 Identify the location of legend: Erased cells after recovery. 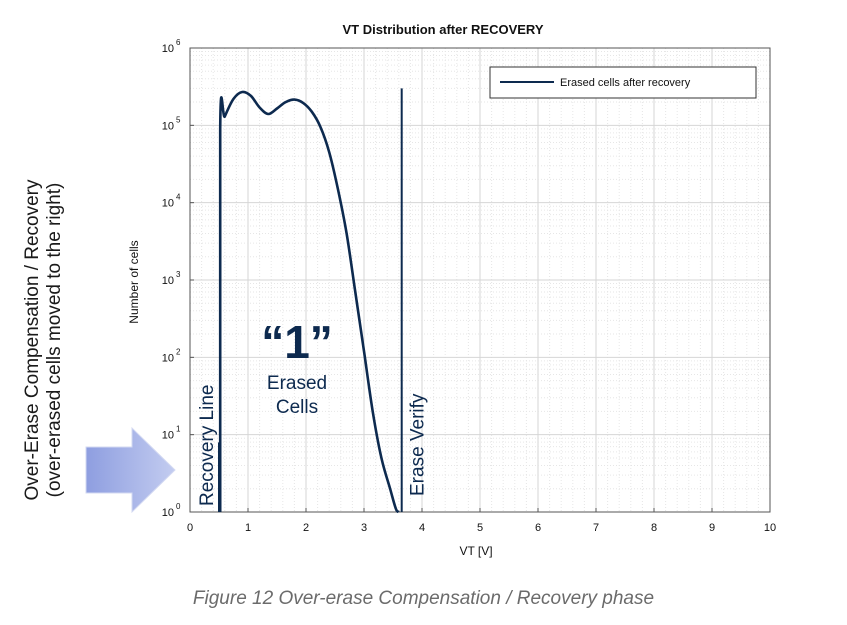
(623, 82).